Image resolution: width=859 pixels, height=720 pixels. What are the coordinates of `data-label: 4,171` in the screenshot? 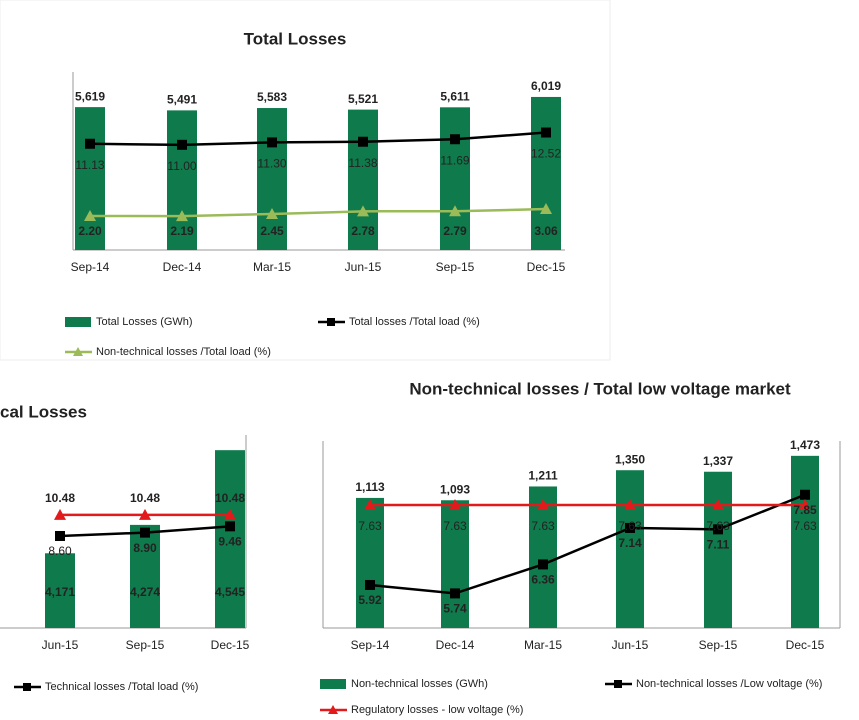 It's located at (60, 592).